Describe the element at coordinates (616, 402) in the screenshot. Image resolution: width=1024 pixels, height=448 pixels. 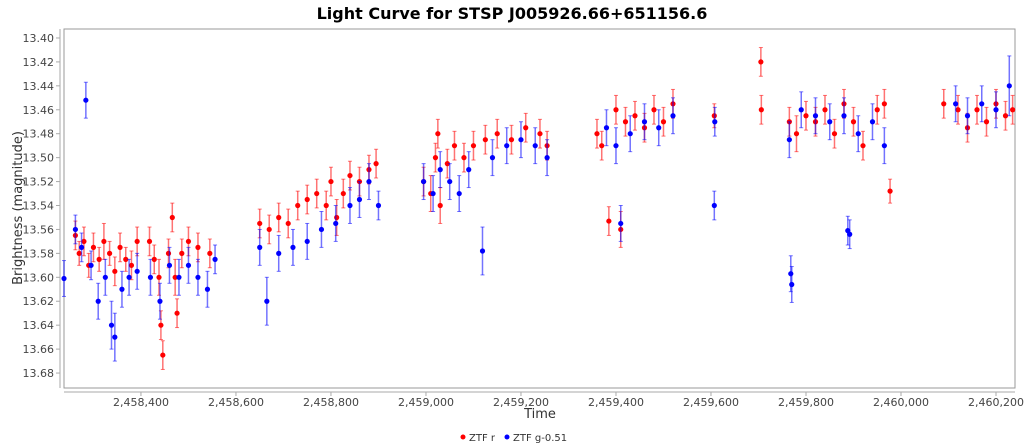
I see `x-tick-label: 2,459,400` at that location.